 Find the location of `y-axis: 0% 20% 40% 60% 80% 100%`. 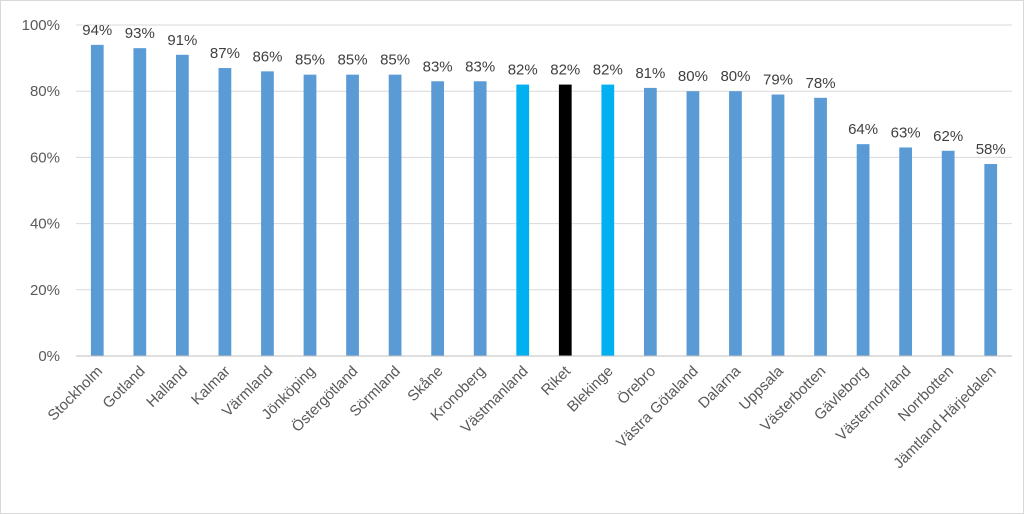

y-axis: 0% 20% 40% 60% 80% 100% is located at coordinates (41, 191).